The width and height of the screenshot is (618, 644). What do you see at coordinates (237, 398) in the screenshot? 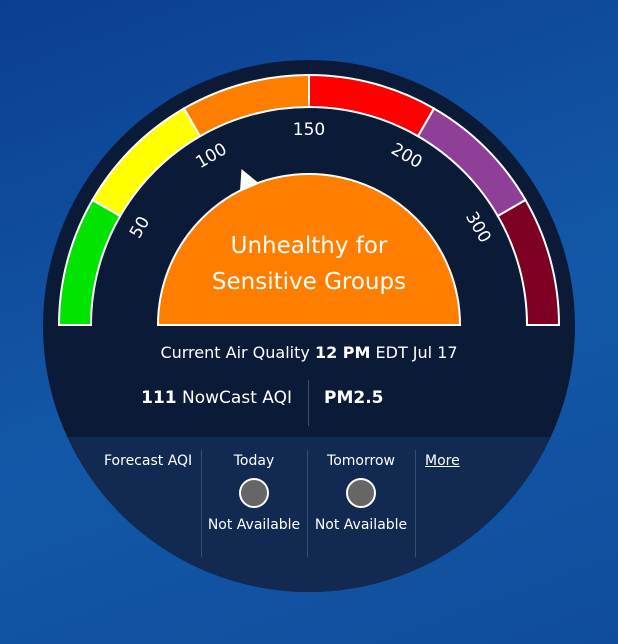
I see `aqi-label: NowCast AQI` at bounding box center [237, 398].